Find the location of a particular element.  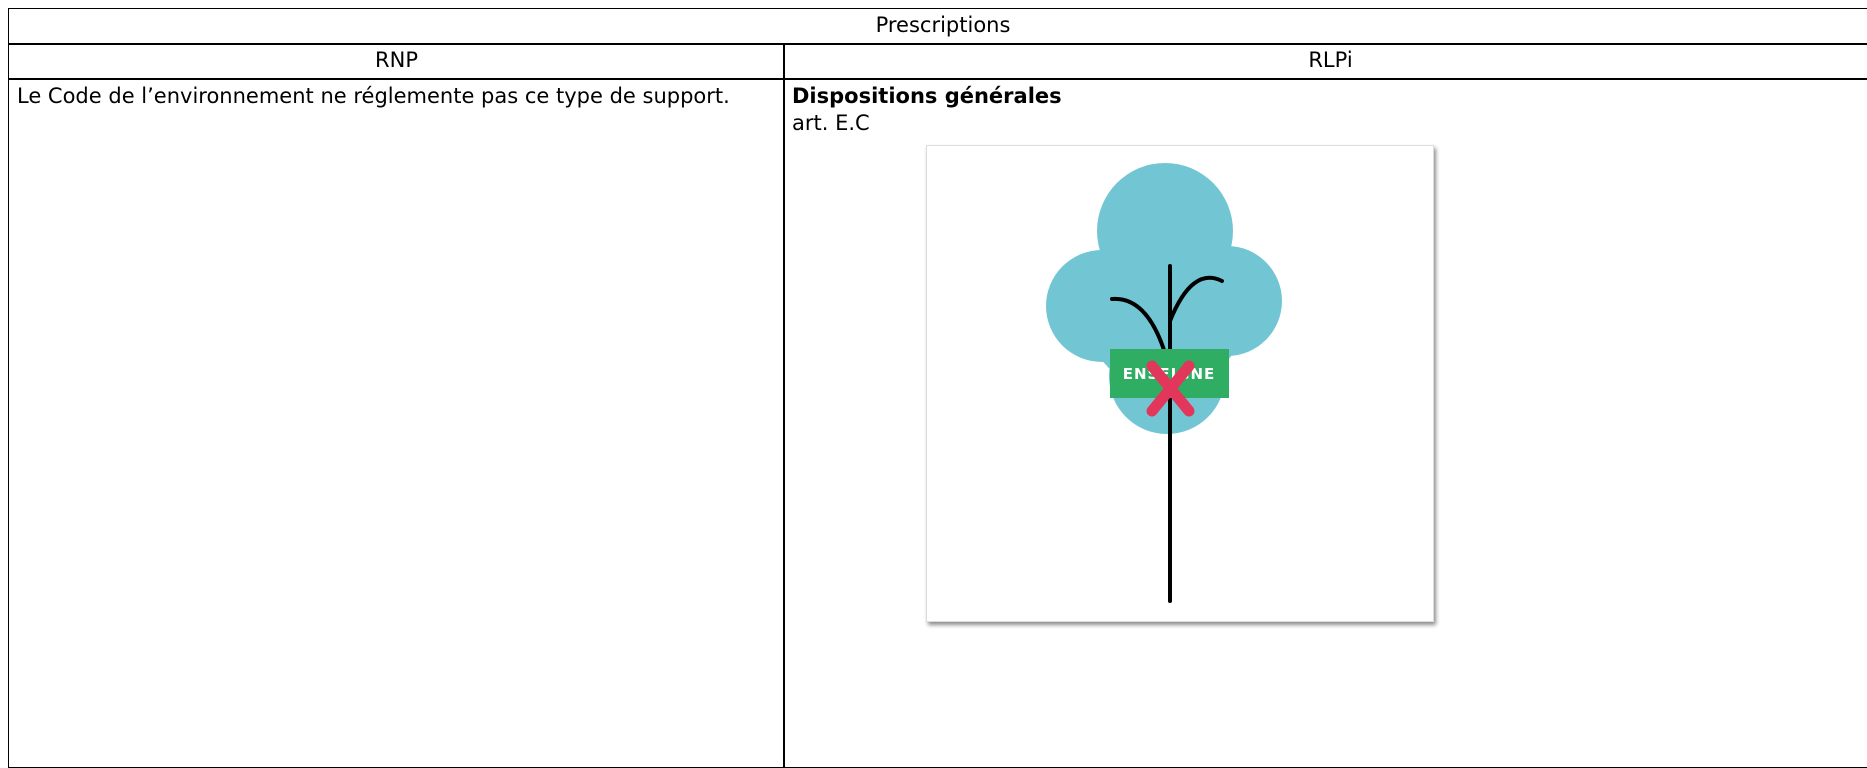

column-header: RNP is located at coordinates (396, 61).